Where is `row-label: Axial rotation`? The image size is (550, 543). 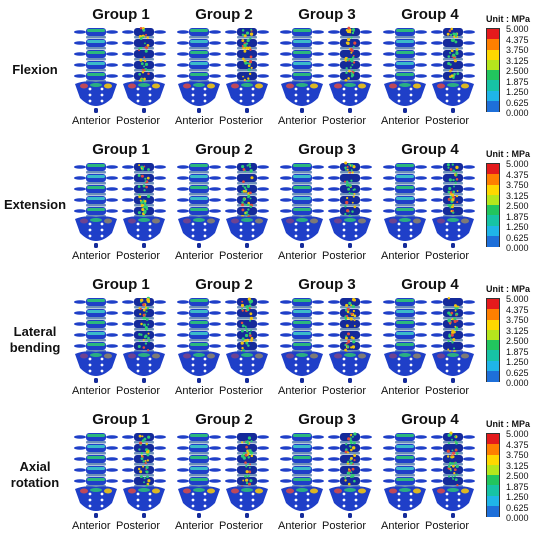
row-label: Axial rotation is located at coordinates (35, 474).